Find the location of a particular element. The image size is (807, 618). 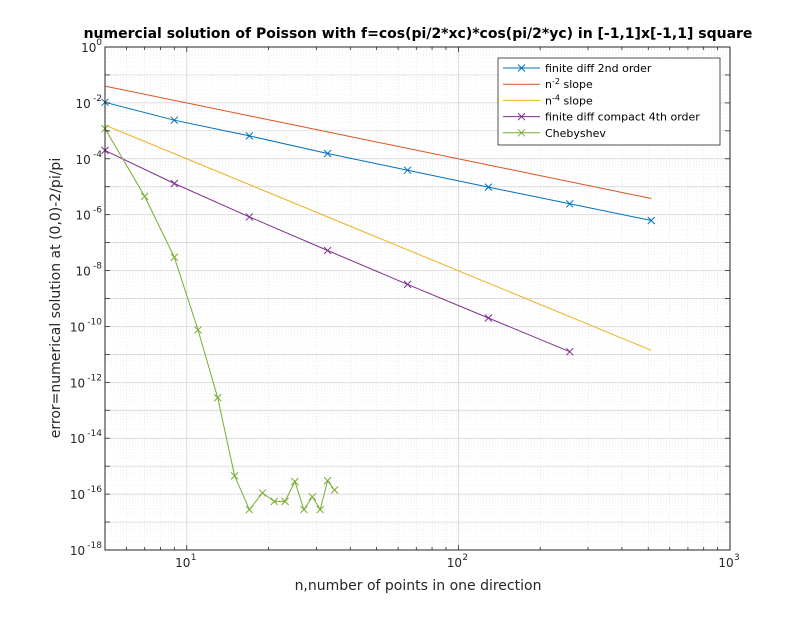

x-axis-label: n,number of points in one direction is located at coordinates (418, 586).